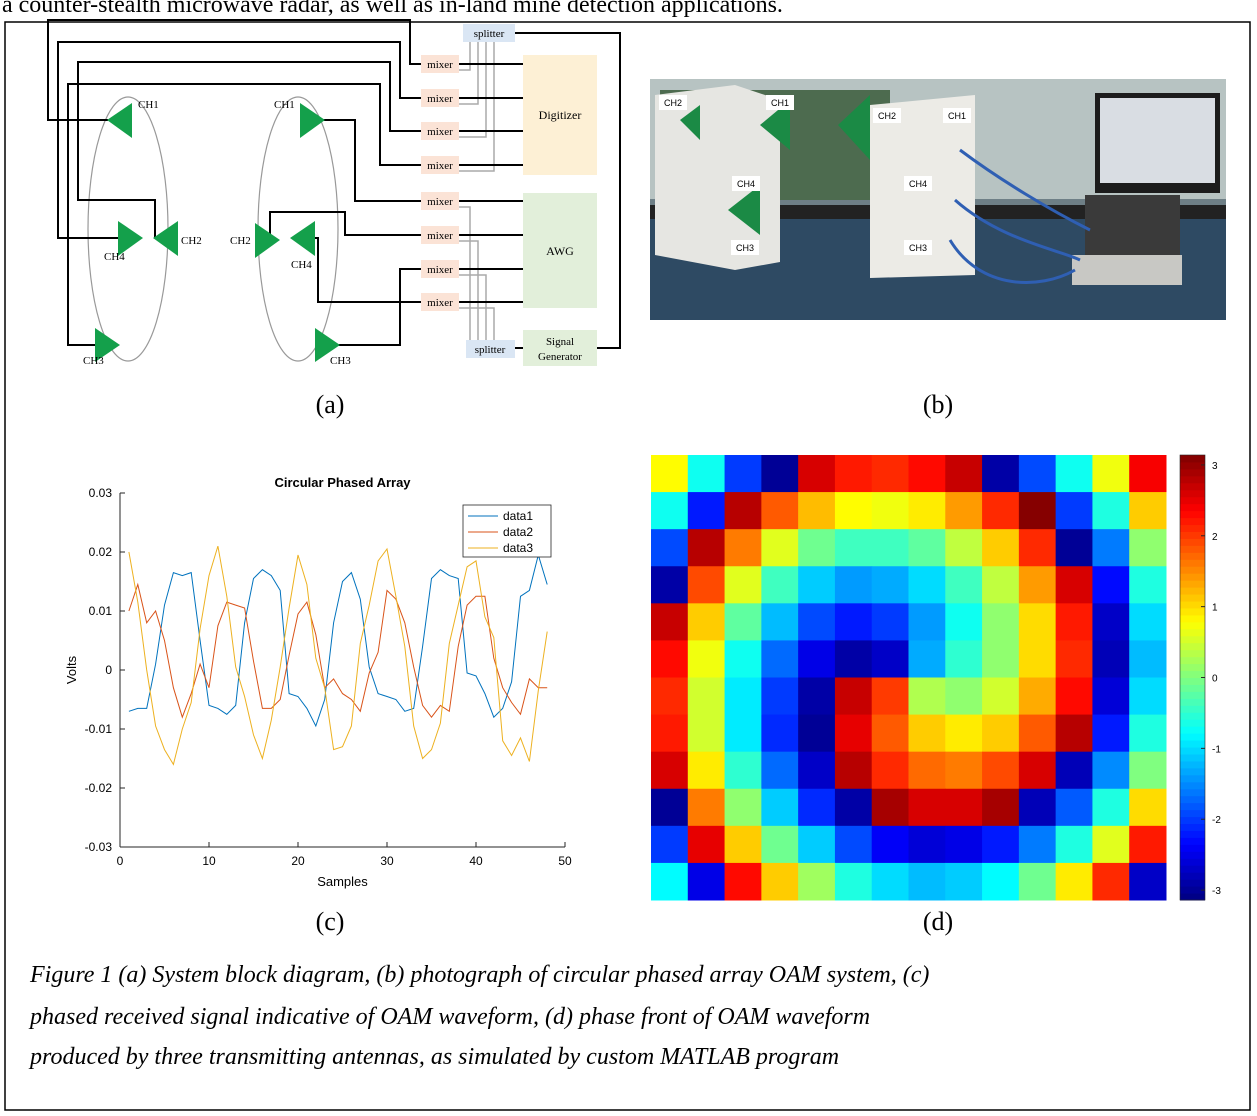 This screenshot has height=1116, width=1257. Describe the element at coordinates (99, 729) in the screenshot. I see `y-tick-label: -0.01` at that location.